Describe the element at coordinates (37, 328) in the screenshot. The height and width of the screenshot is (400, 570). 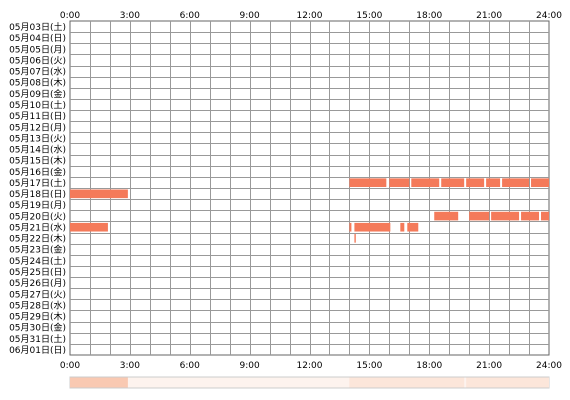
I see `row-label: 05月30日(金)` at that location.